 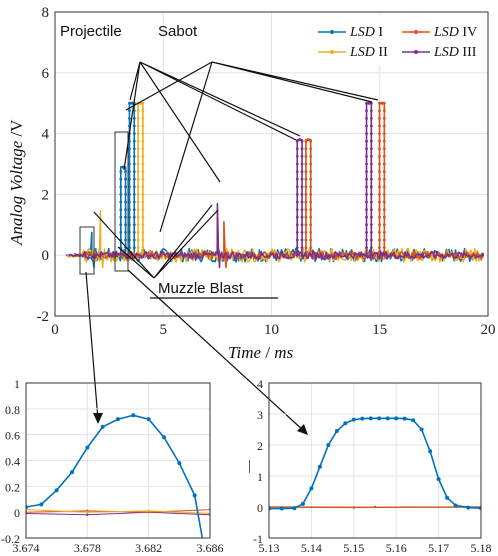 What do you see at coordinates (164, 330) in the screenshot?
I see `chart0-x-tick-label: 5` at bounding box center [164, 330].